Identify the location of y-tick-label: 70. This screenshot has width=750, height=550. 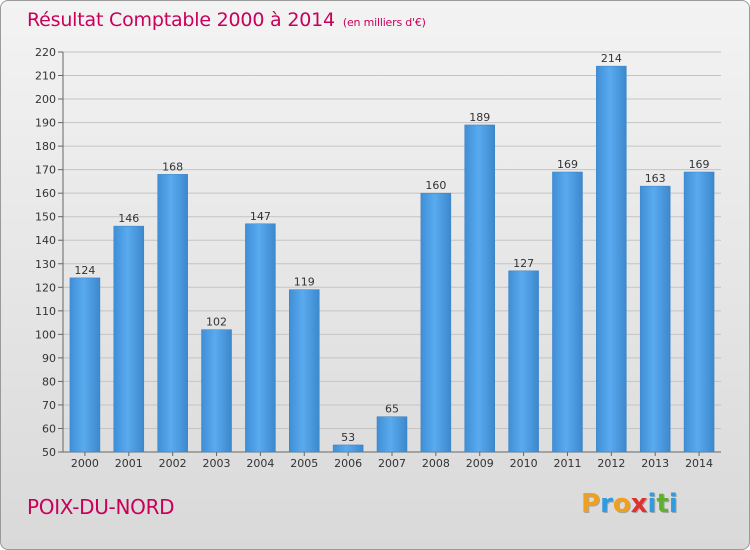
(49, 405).